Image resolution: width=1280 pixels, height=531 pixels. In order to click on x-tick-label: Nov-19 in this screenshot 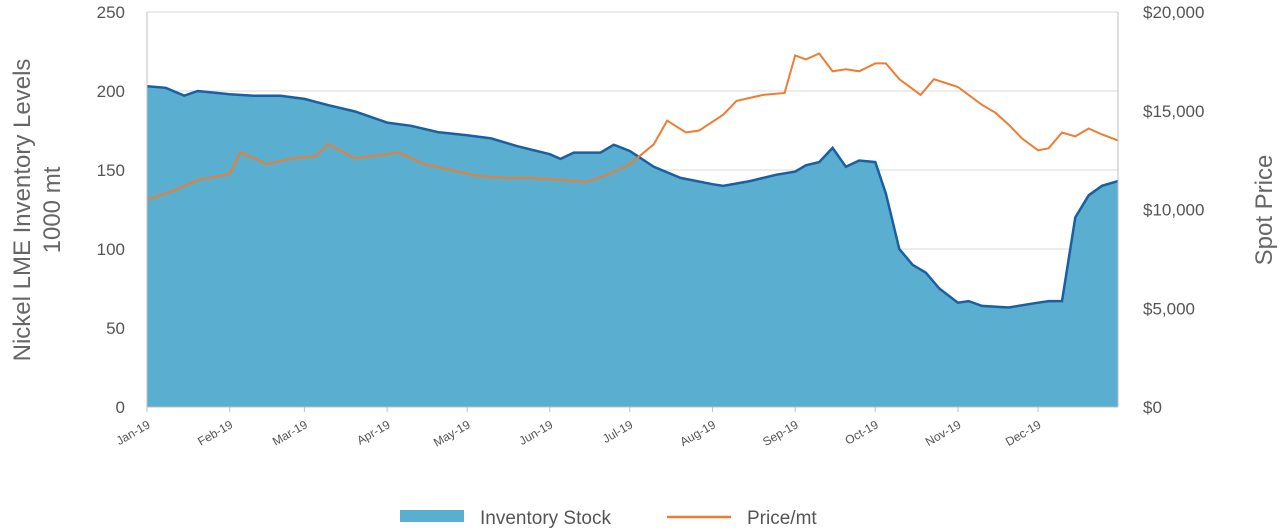, I will do `click(943, 433)`.